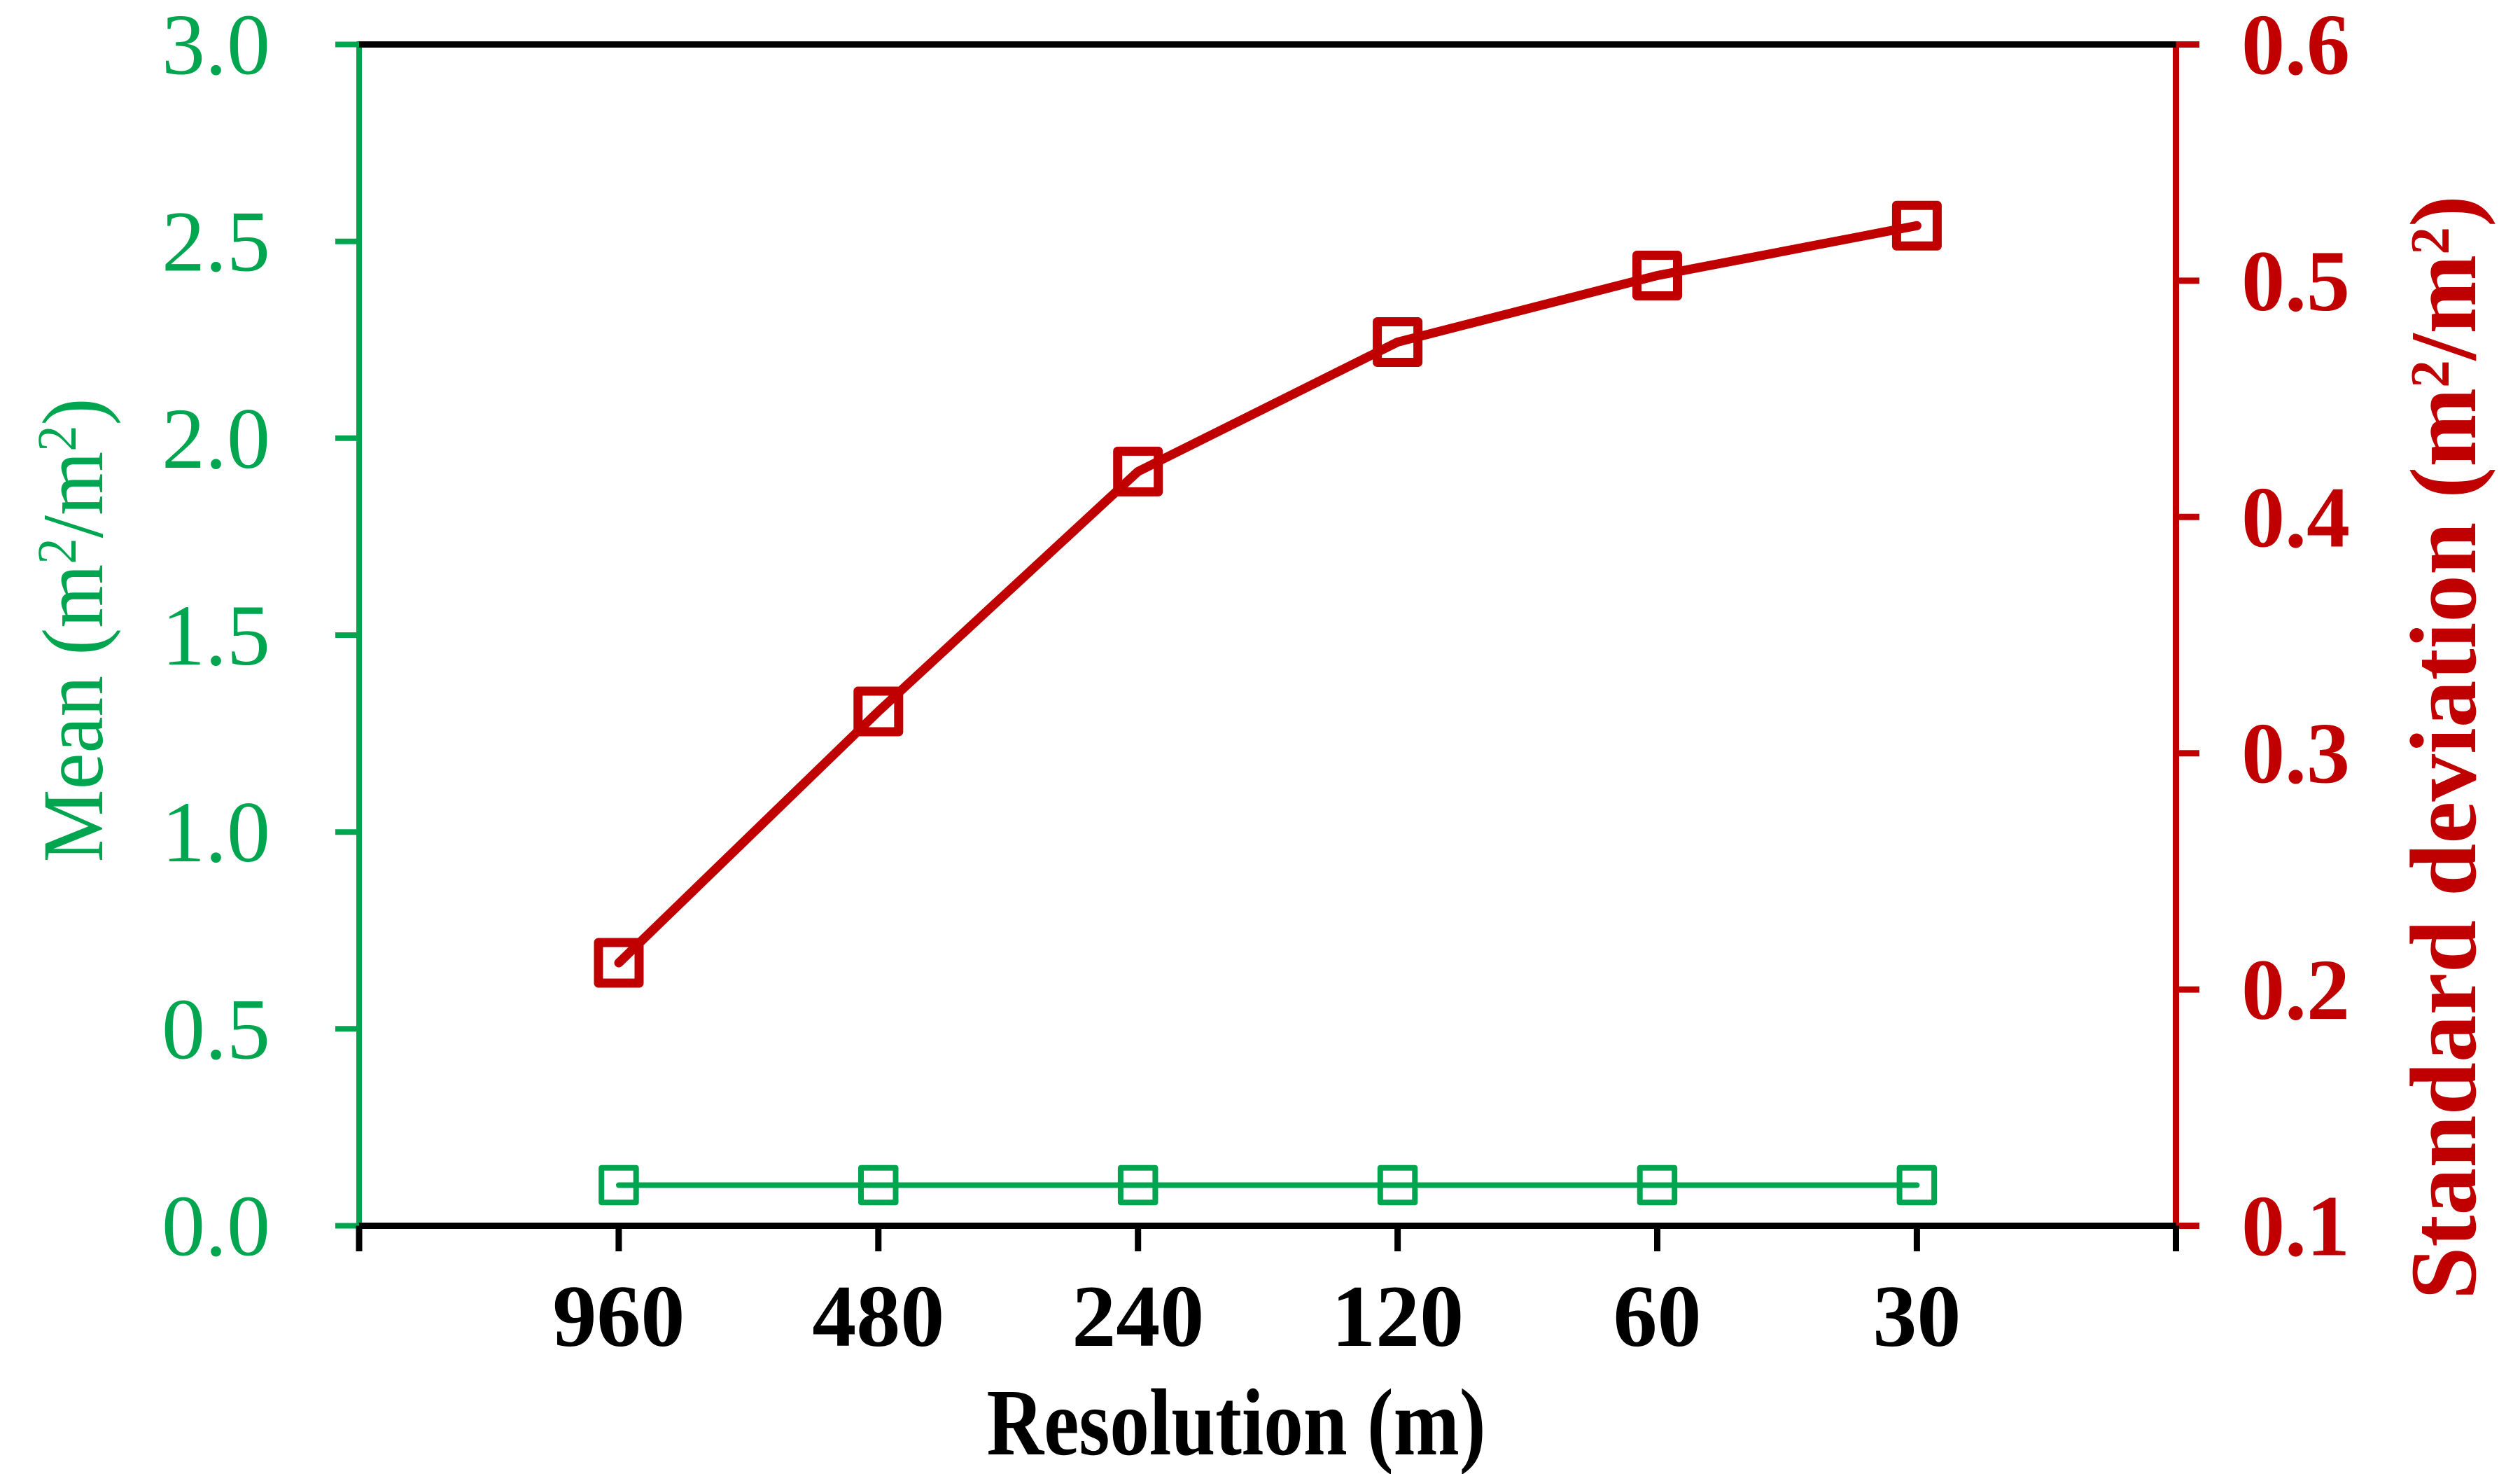 This screenshot has width=2520, height=1474. Describe the element at coordinates (216, 635) in the screenshot. I see `svg-text: 1.5` at that location.